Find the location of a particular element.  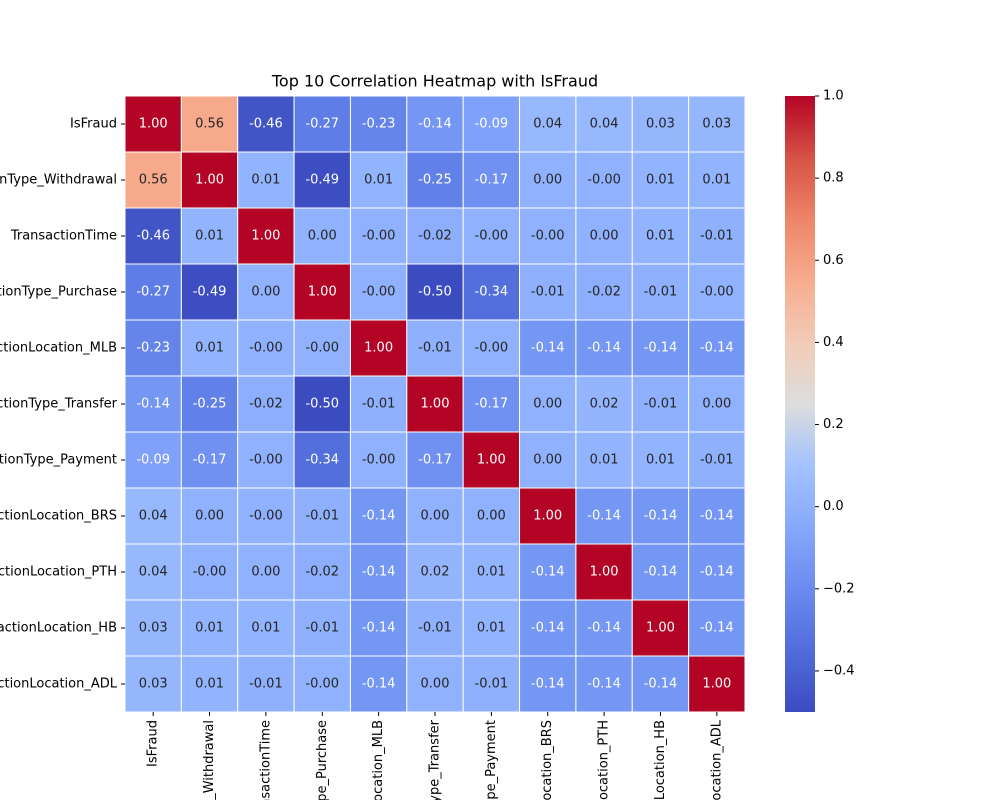

colorbar-tick-label: 0.6 is located at coordinates (833, 260).